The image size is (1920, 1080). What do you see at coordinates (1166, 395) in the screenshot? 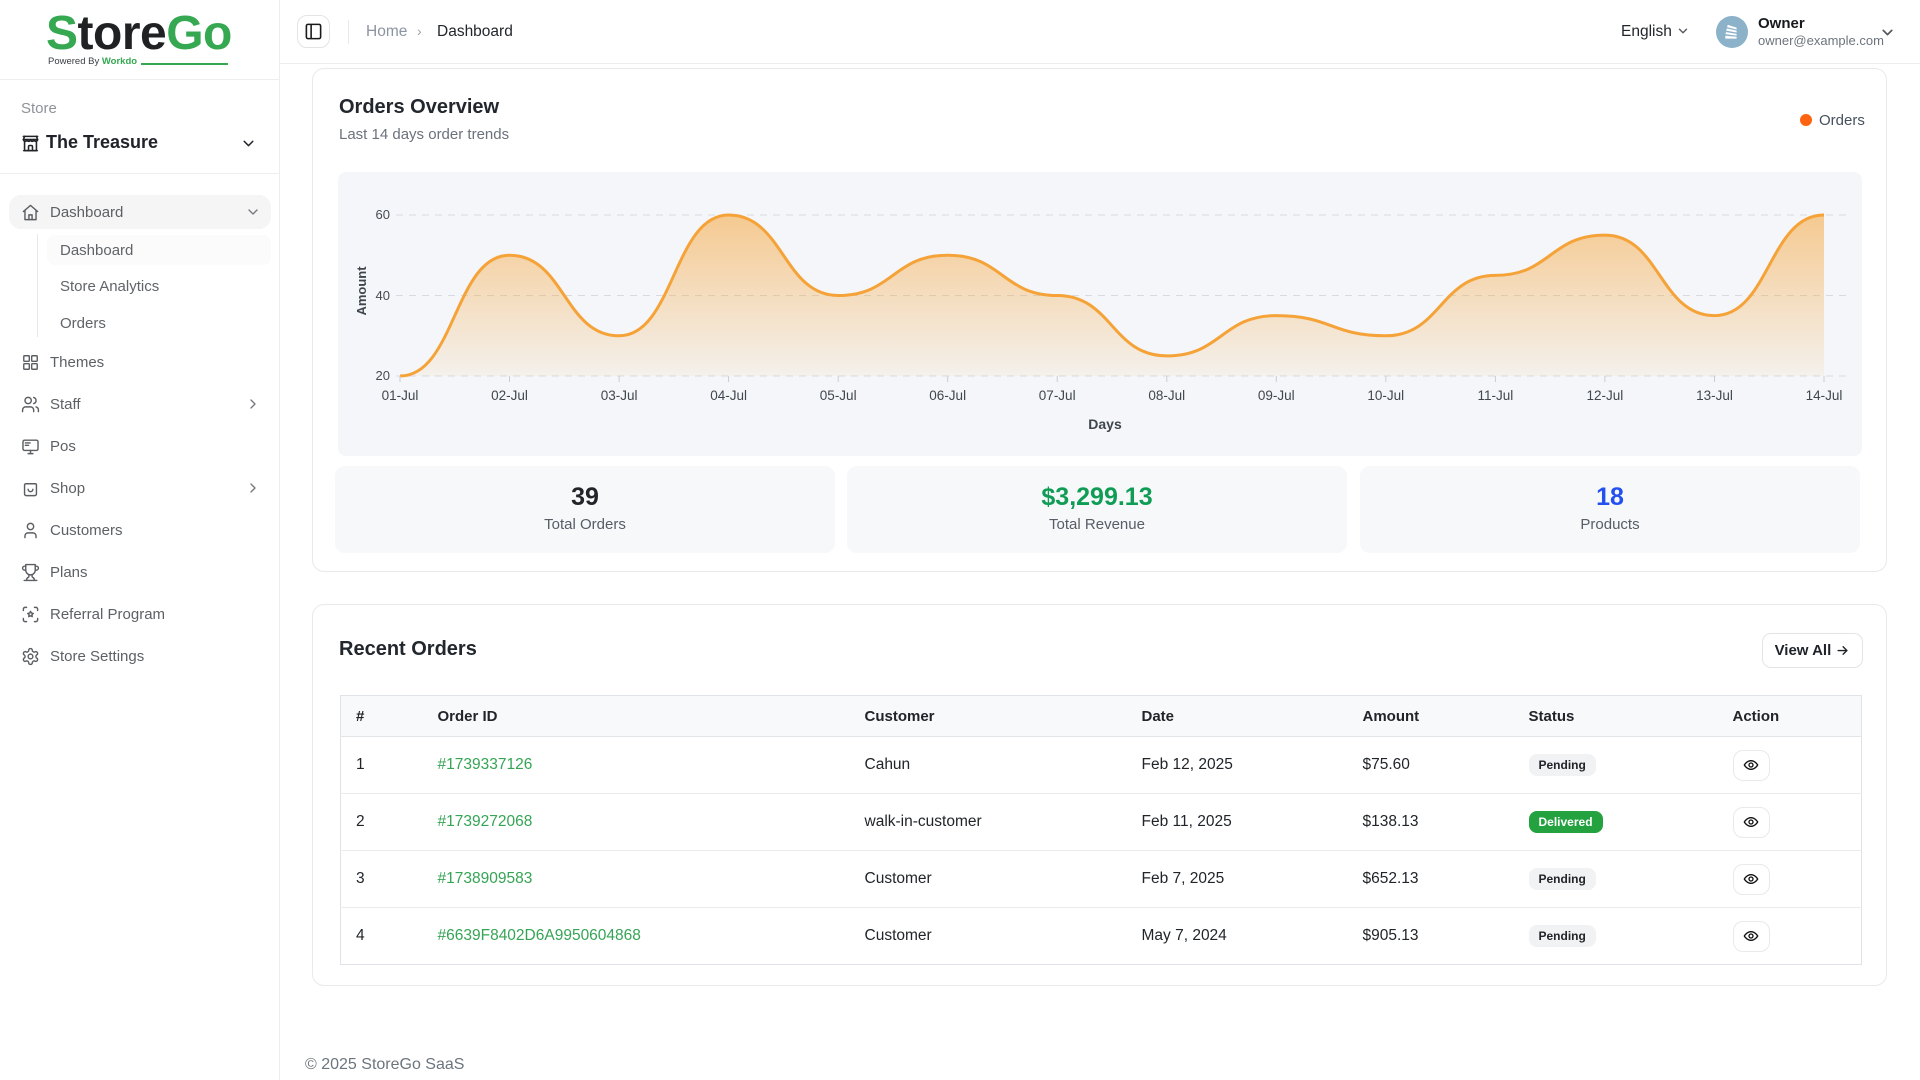
I see `svg-text: 08-Jul` at bounding box center [1166, 395].